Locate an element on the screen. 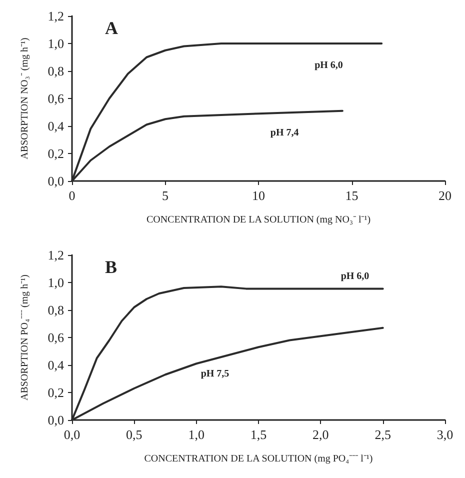  series-label: pH 7,5 is located at coordinates (215, 374).